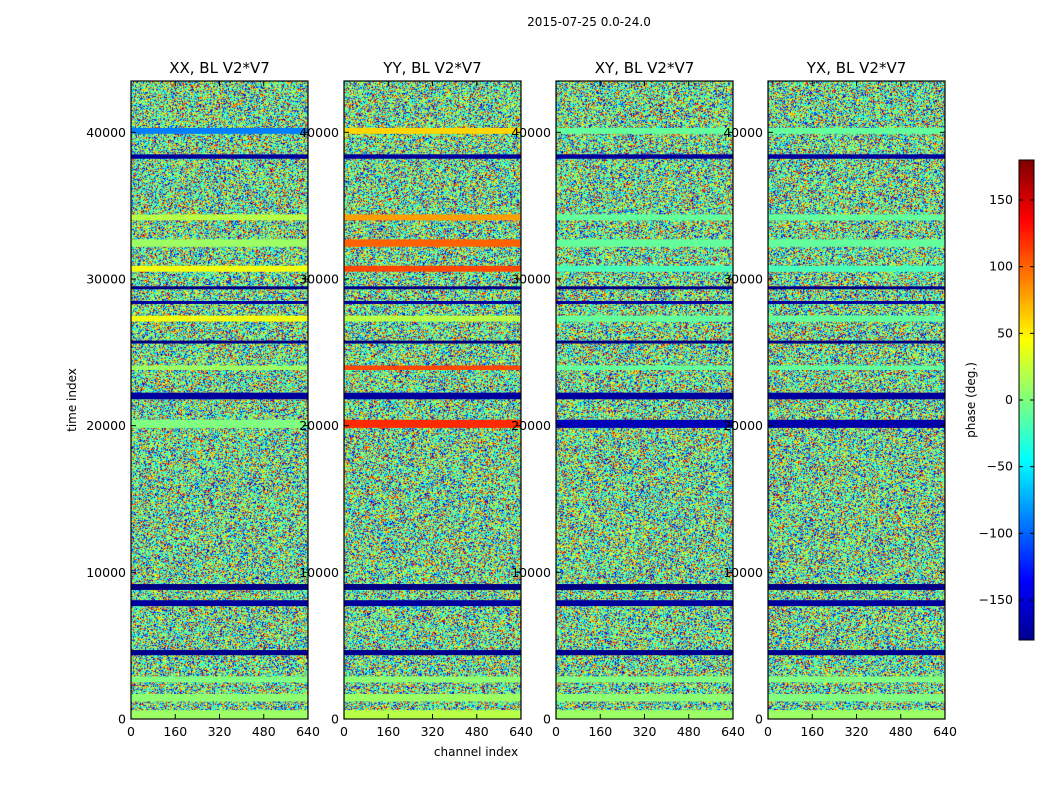  Describe the element at coordinates (996, 532) in the screenshot. I see `colorbar-tick-label: −100` at that location.